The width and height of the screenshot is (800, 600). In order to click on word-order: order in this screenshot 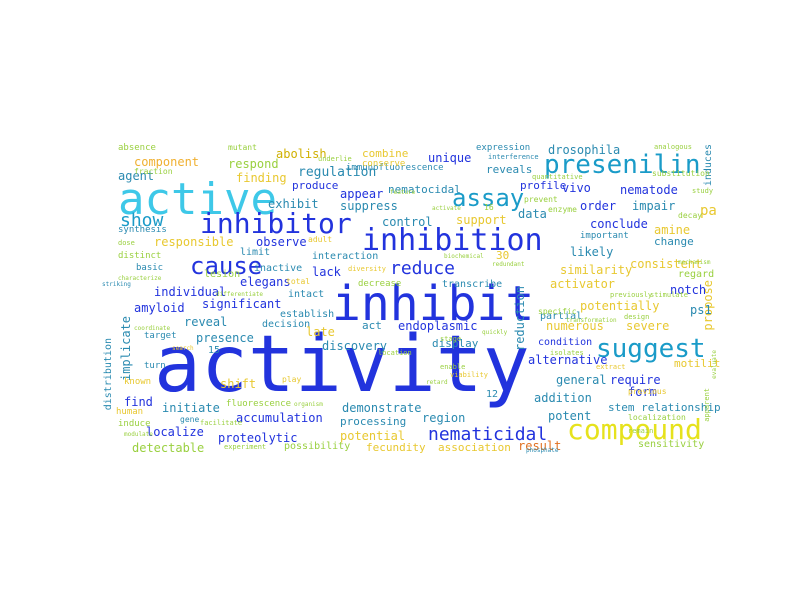, I will do `click(598, 206)`.